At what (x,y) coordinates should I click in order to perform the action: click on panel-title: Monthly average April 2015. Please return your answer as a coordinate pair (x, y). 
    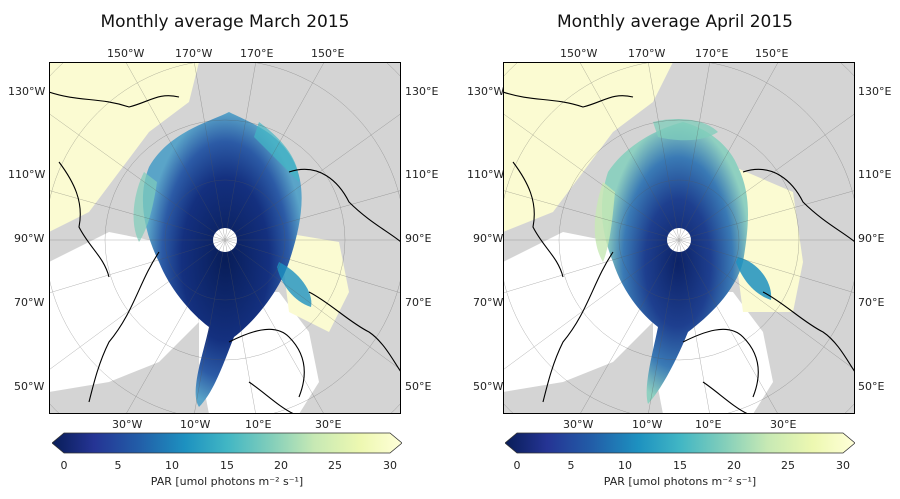
    Looking at the image, I should click on (675, 22).